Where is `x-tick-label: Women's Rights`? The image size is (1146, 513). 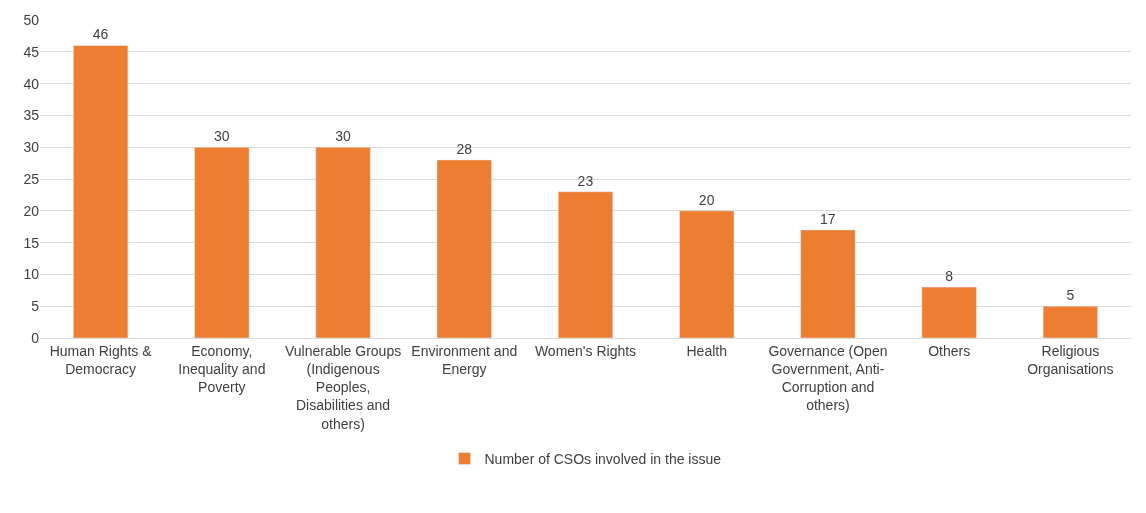
x-tick-label: Women's Rights is located at coordinates (585, 350).